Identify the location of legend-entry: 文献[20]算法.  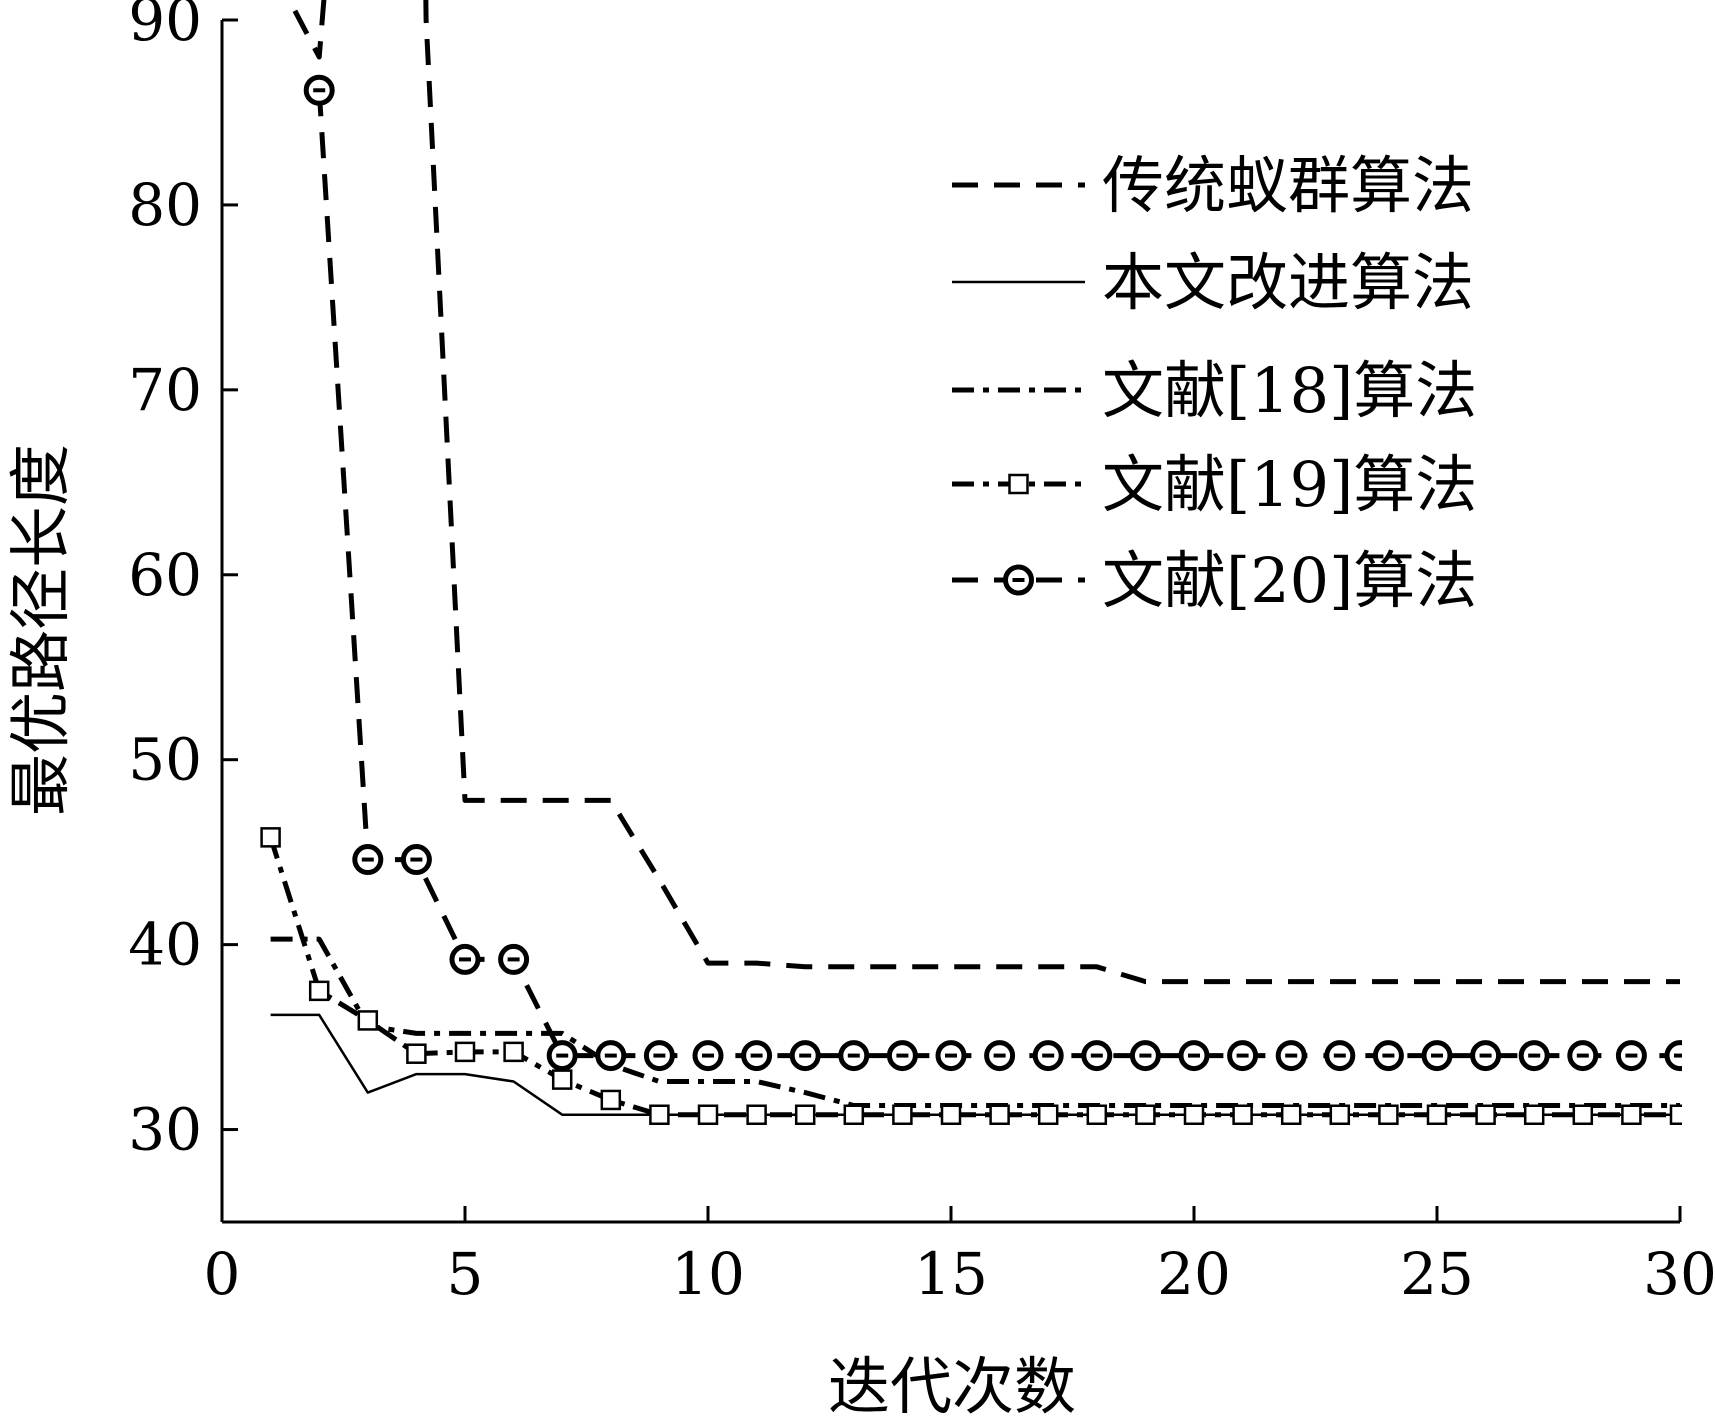
(1214, 580).